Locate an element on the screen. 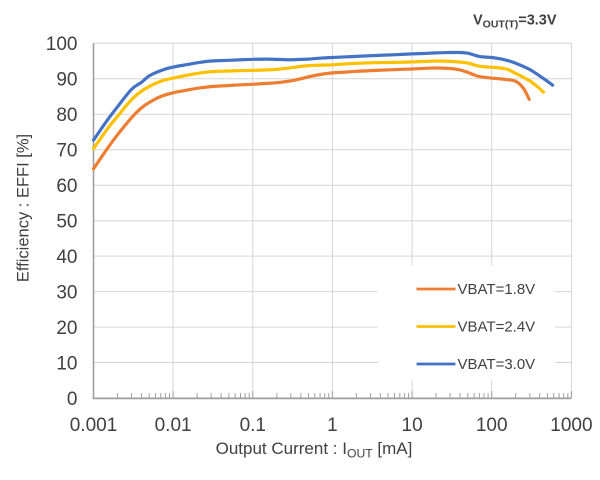 This screenshot has width=600, height=480. svg-text: VBAT=2.4V is located at coordinates (497, 327).